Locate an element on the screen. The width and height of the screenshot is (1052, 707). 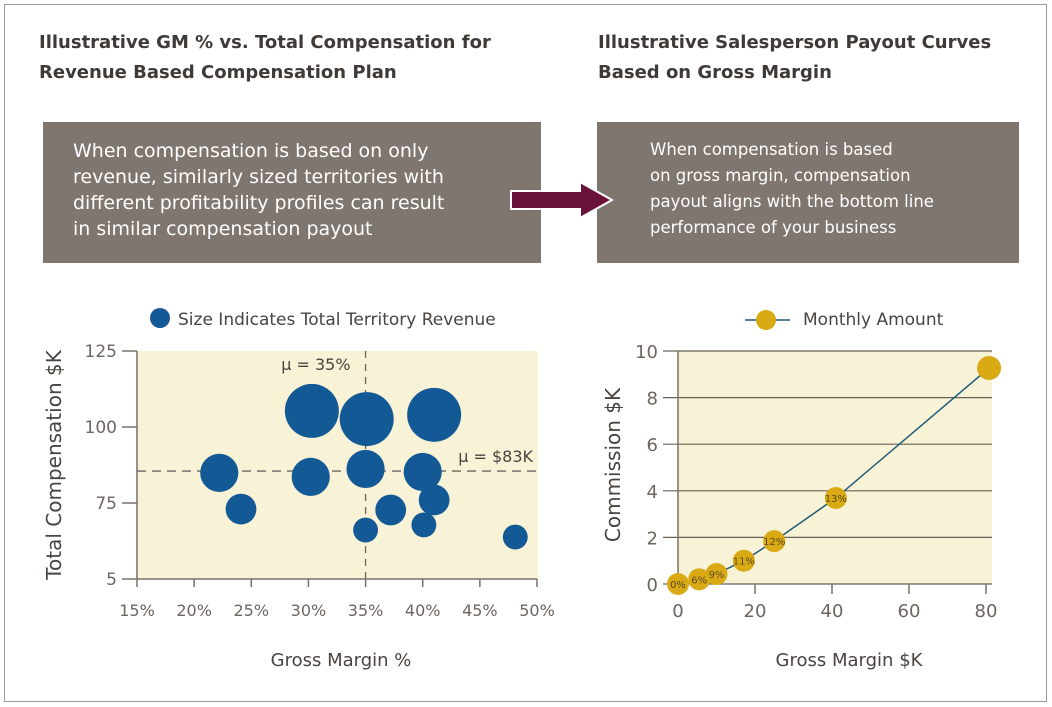
y-tick-label: 125 is located at coordinates (101, 352).